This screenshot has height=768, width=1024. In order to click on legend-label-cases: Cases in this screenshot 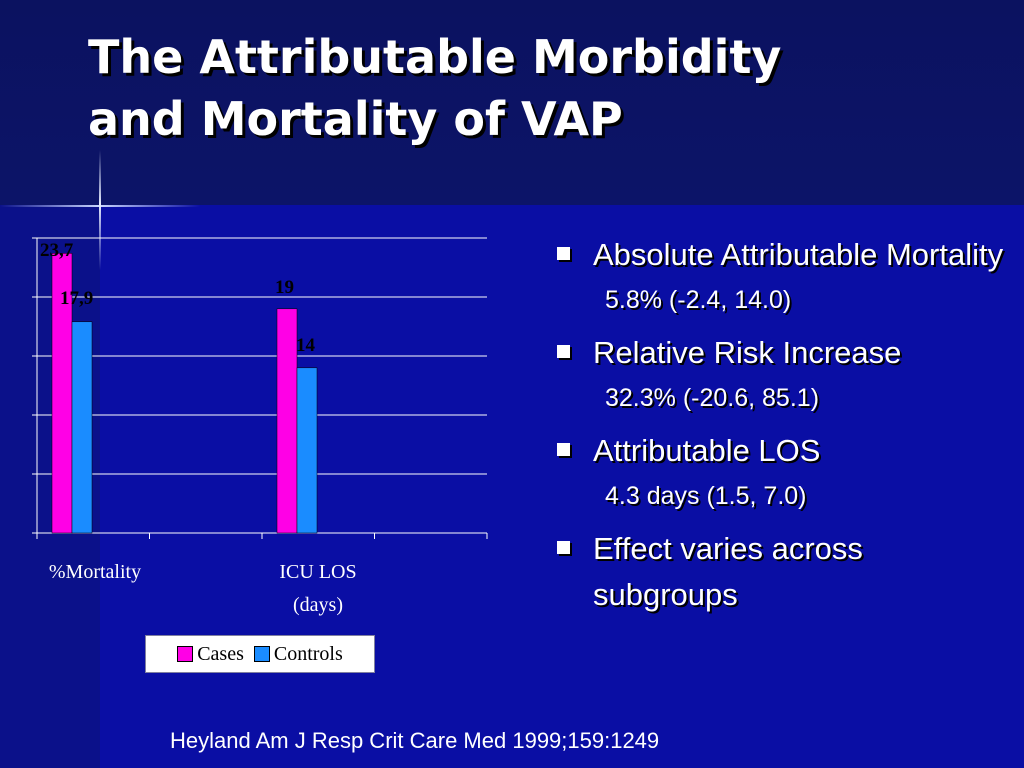, I will do `click(220, 653)`.